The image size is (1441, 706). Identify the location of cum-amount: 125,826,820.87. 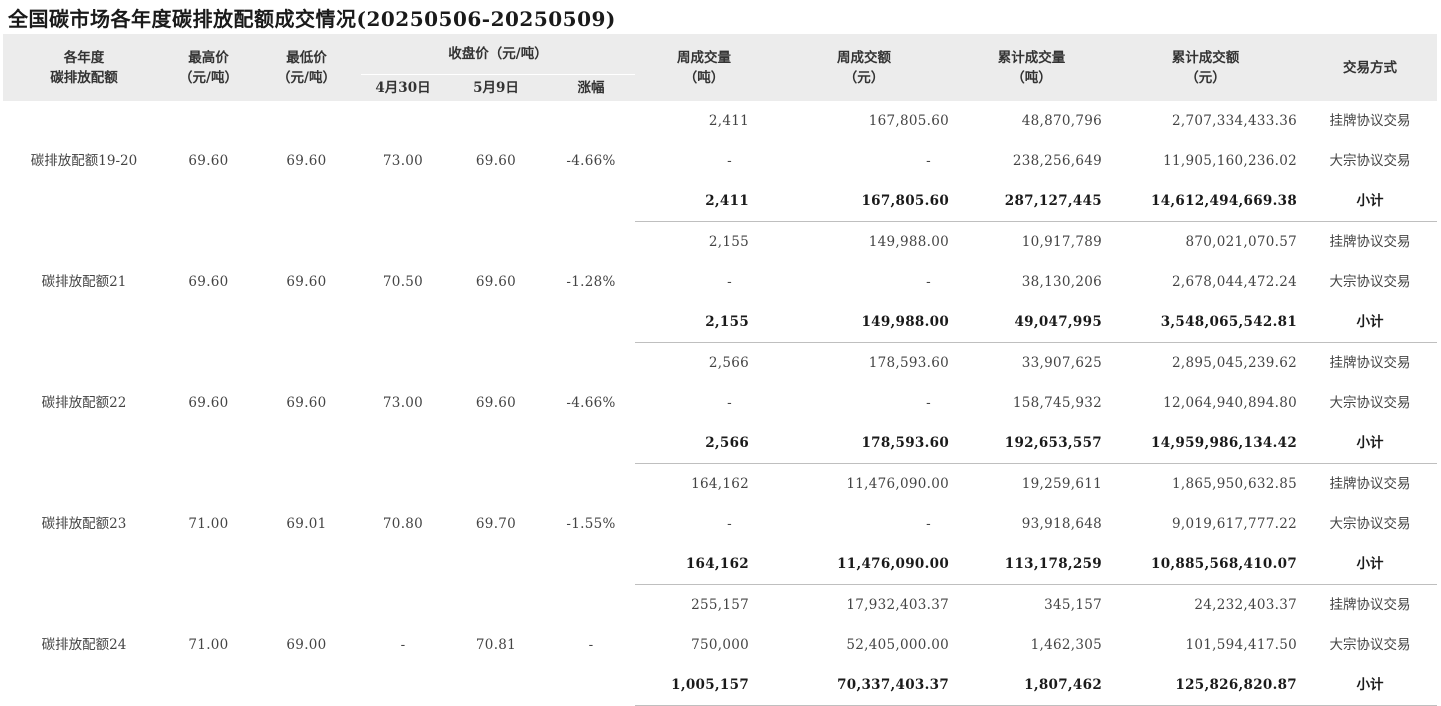
(1206, 685).